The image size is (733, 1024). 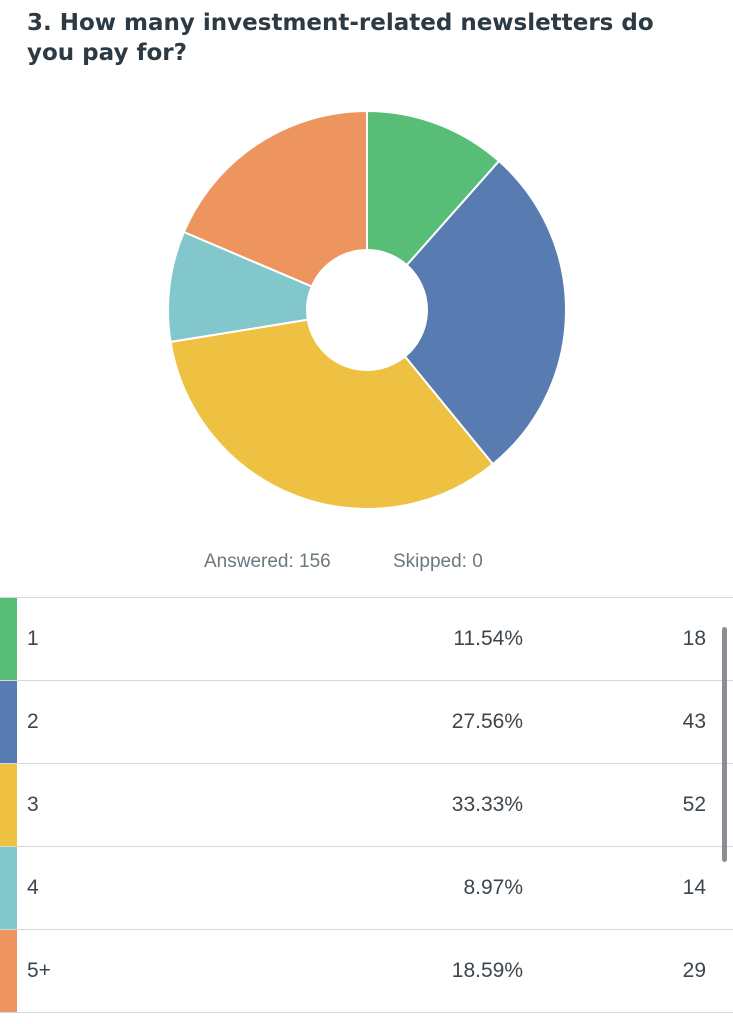 What do you see at coordinates (694, 721) in the screenshot?
I see `answer-count: 43` at bounding box center [694, 721].